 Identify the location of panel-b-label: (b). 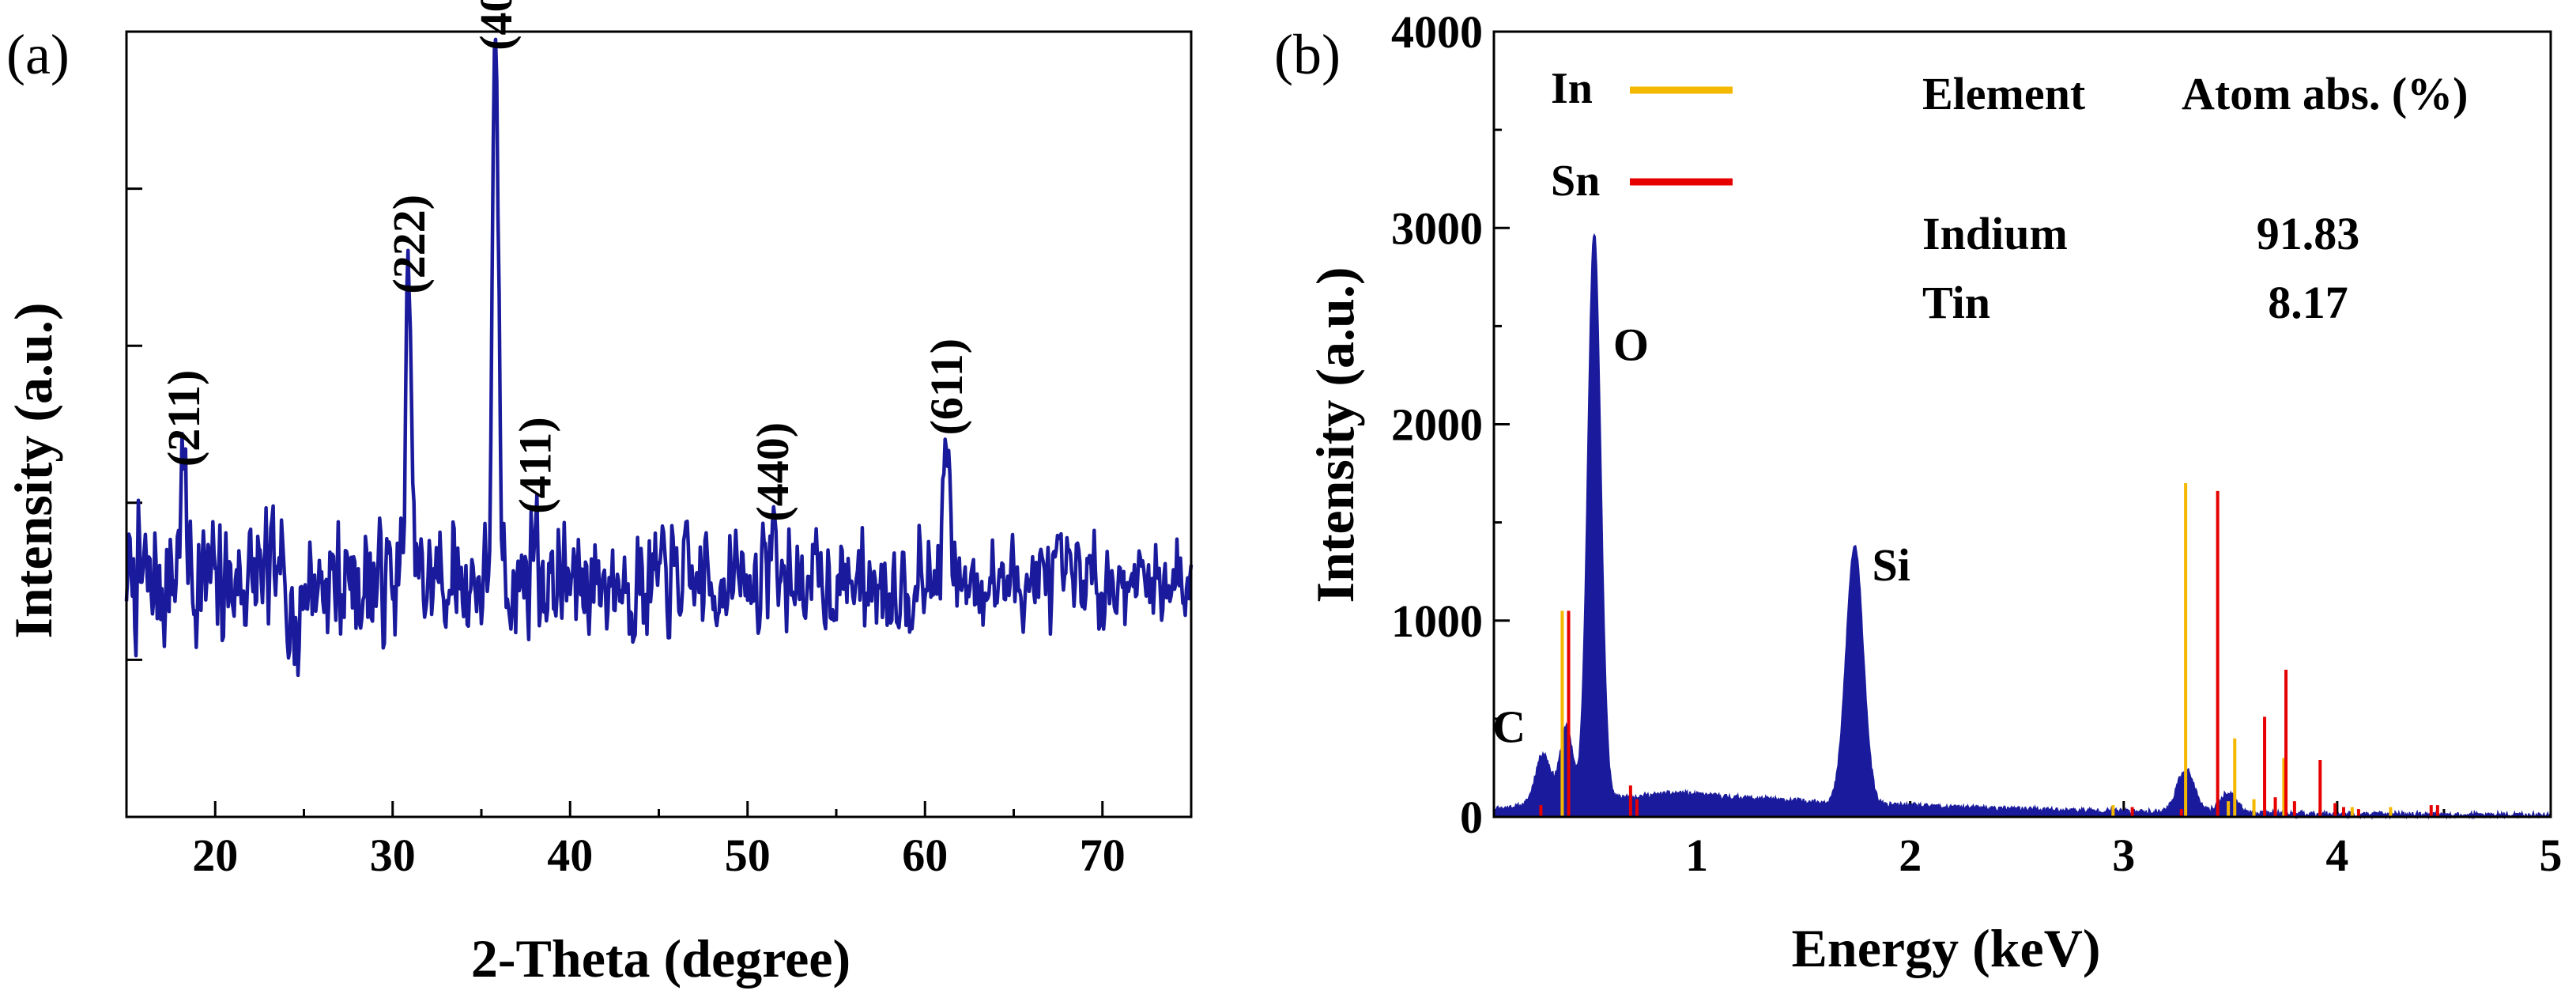
(1307, 54).